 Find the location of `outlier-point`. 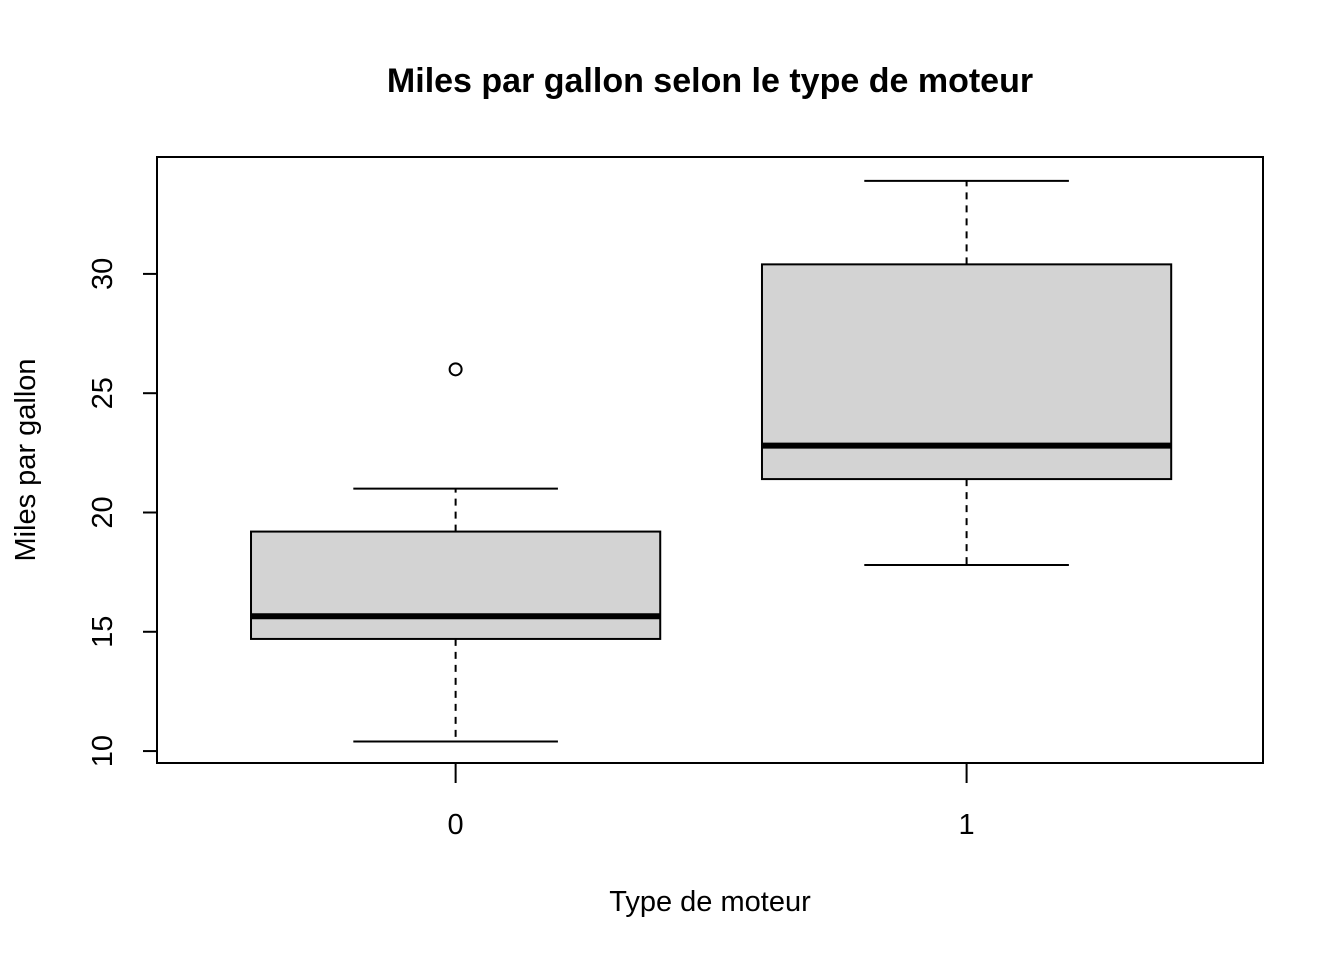

outlier-point is located at coordinates (455, 369).